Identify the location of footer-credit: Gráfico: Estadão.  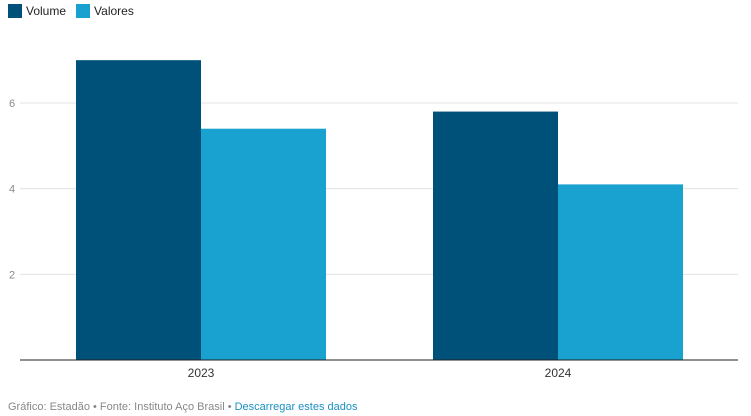
(49, 407).